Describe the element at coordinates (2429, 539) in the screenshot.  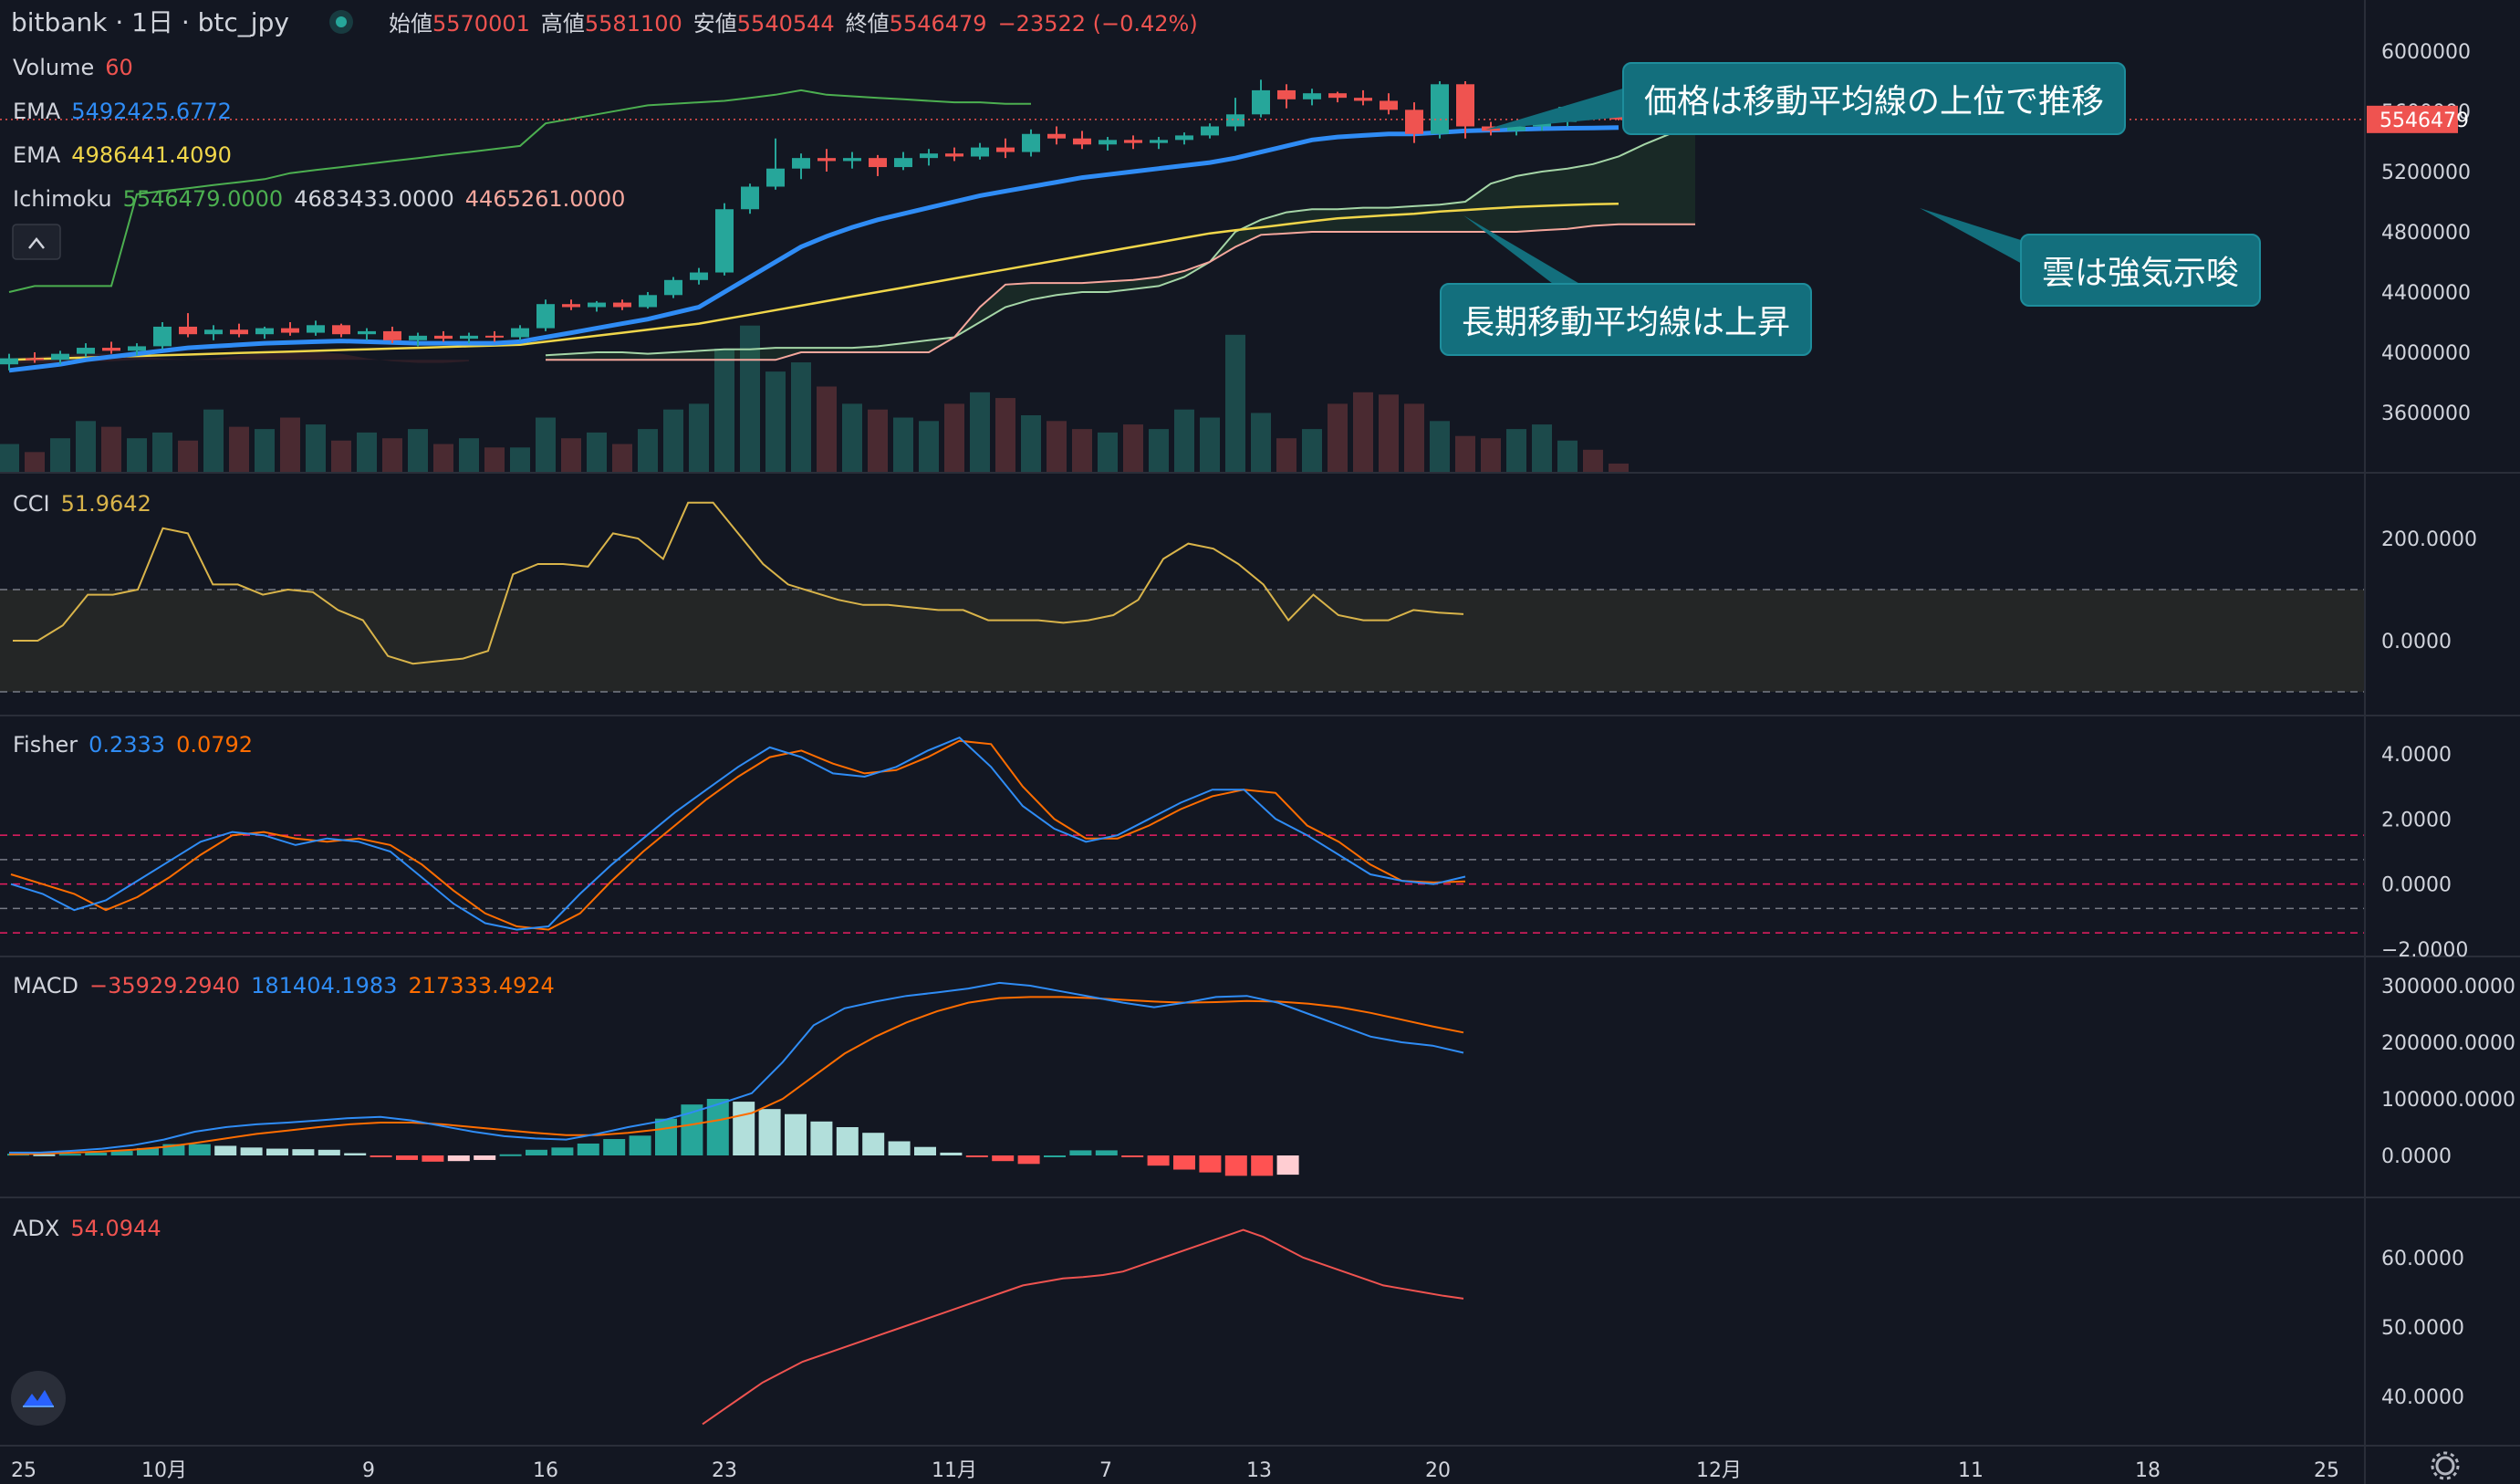
I see `cci-tick-label: 200.0000` at that location.